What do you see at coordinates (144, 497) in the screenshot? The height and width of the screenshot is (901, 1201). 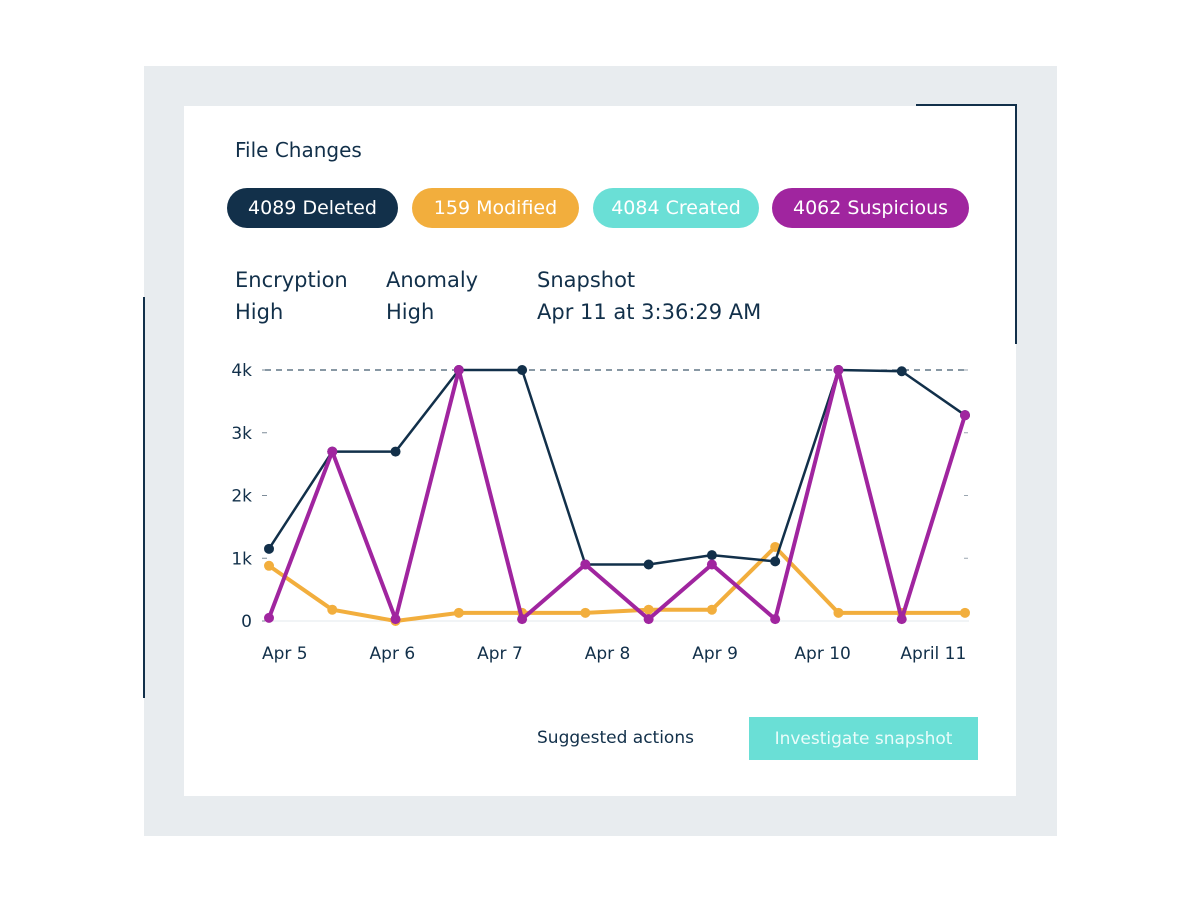 I see `decorative-left-line` at bounding box center [144, 497].